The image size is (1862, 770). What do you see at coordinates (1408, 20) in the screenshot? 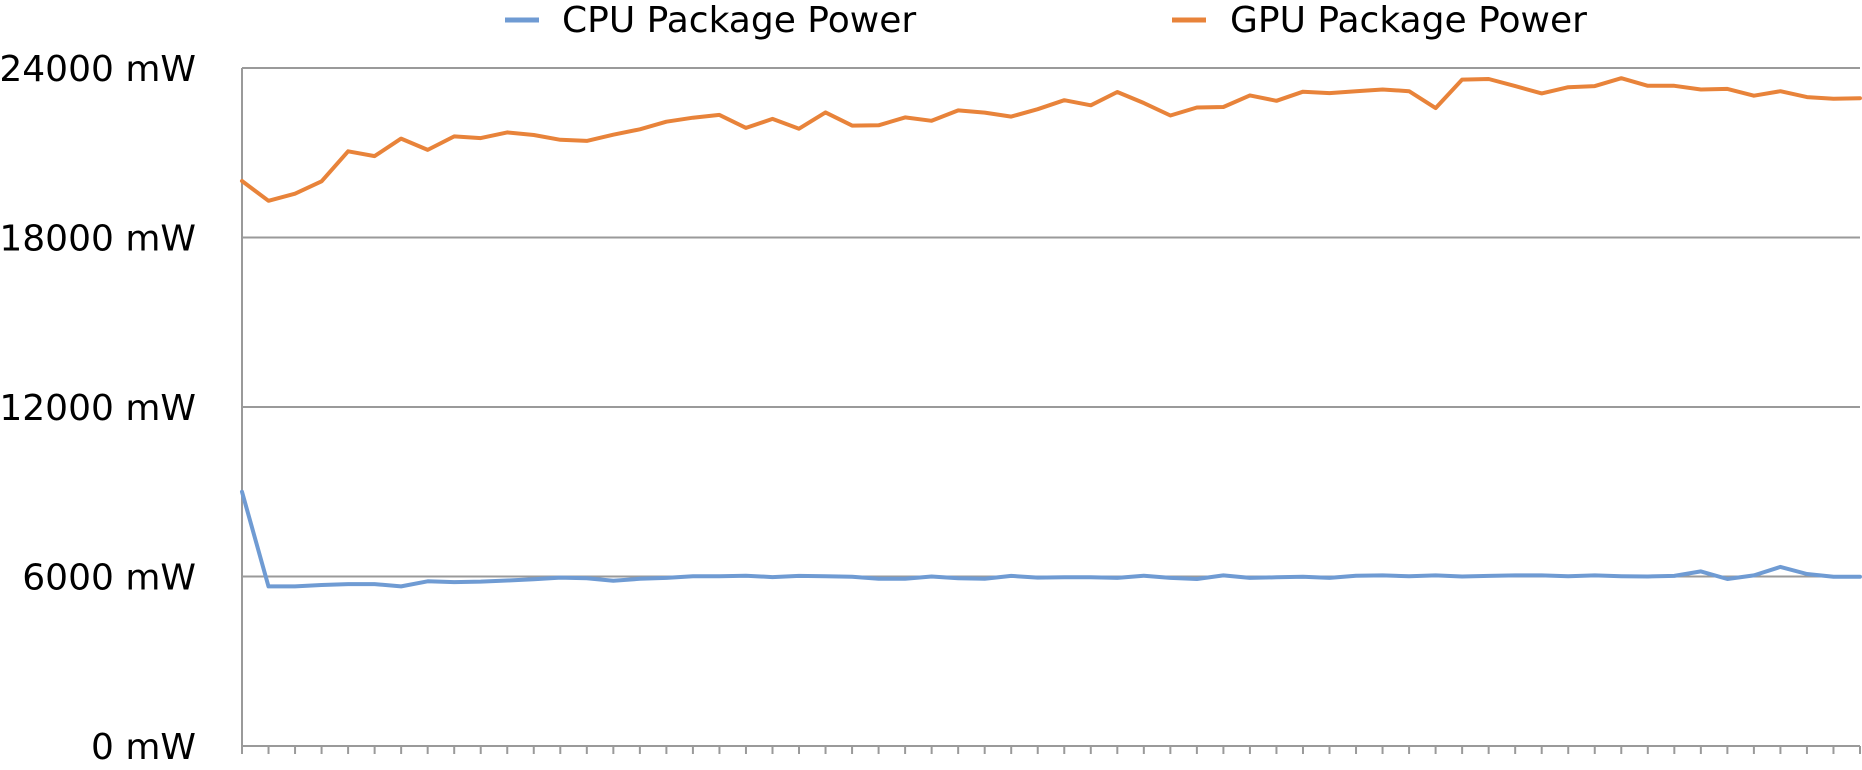
I see `legend-label: GPU Package Power` at bounding box center [1408, 20].